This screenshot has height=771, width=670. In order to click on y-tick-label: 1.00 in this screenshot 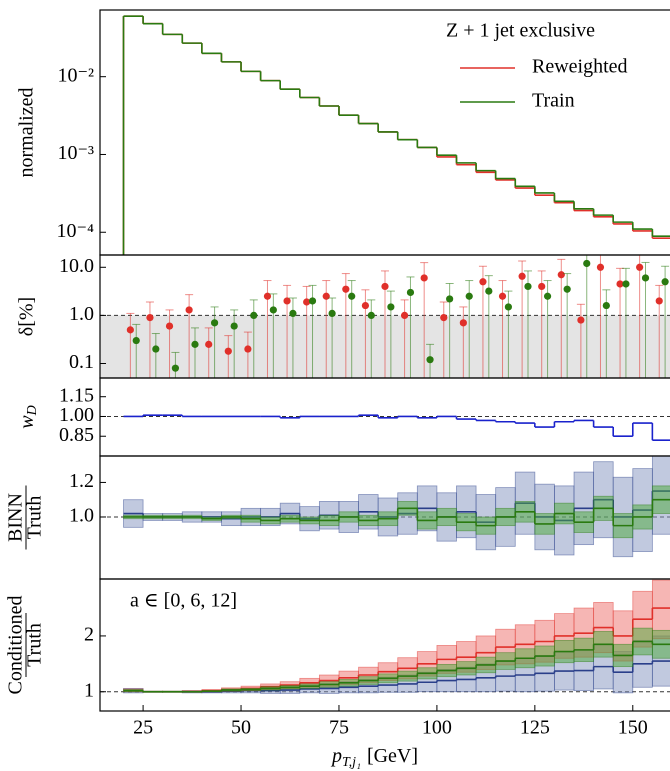, I will do `click(76, 415)`.